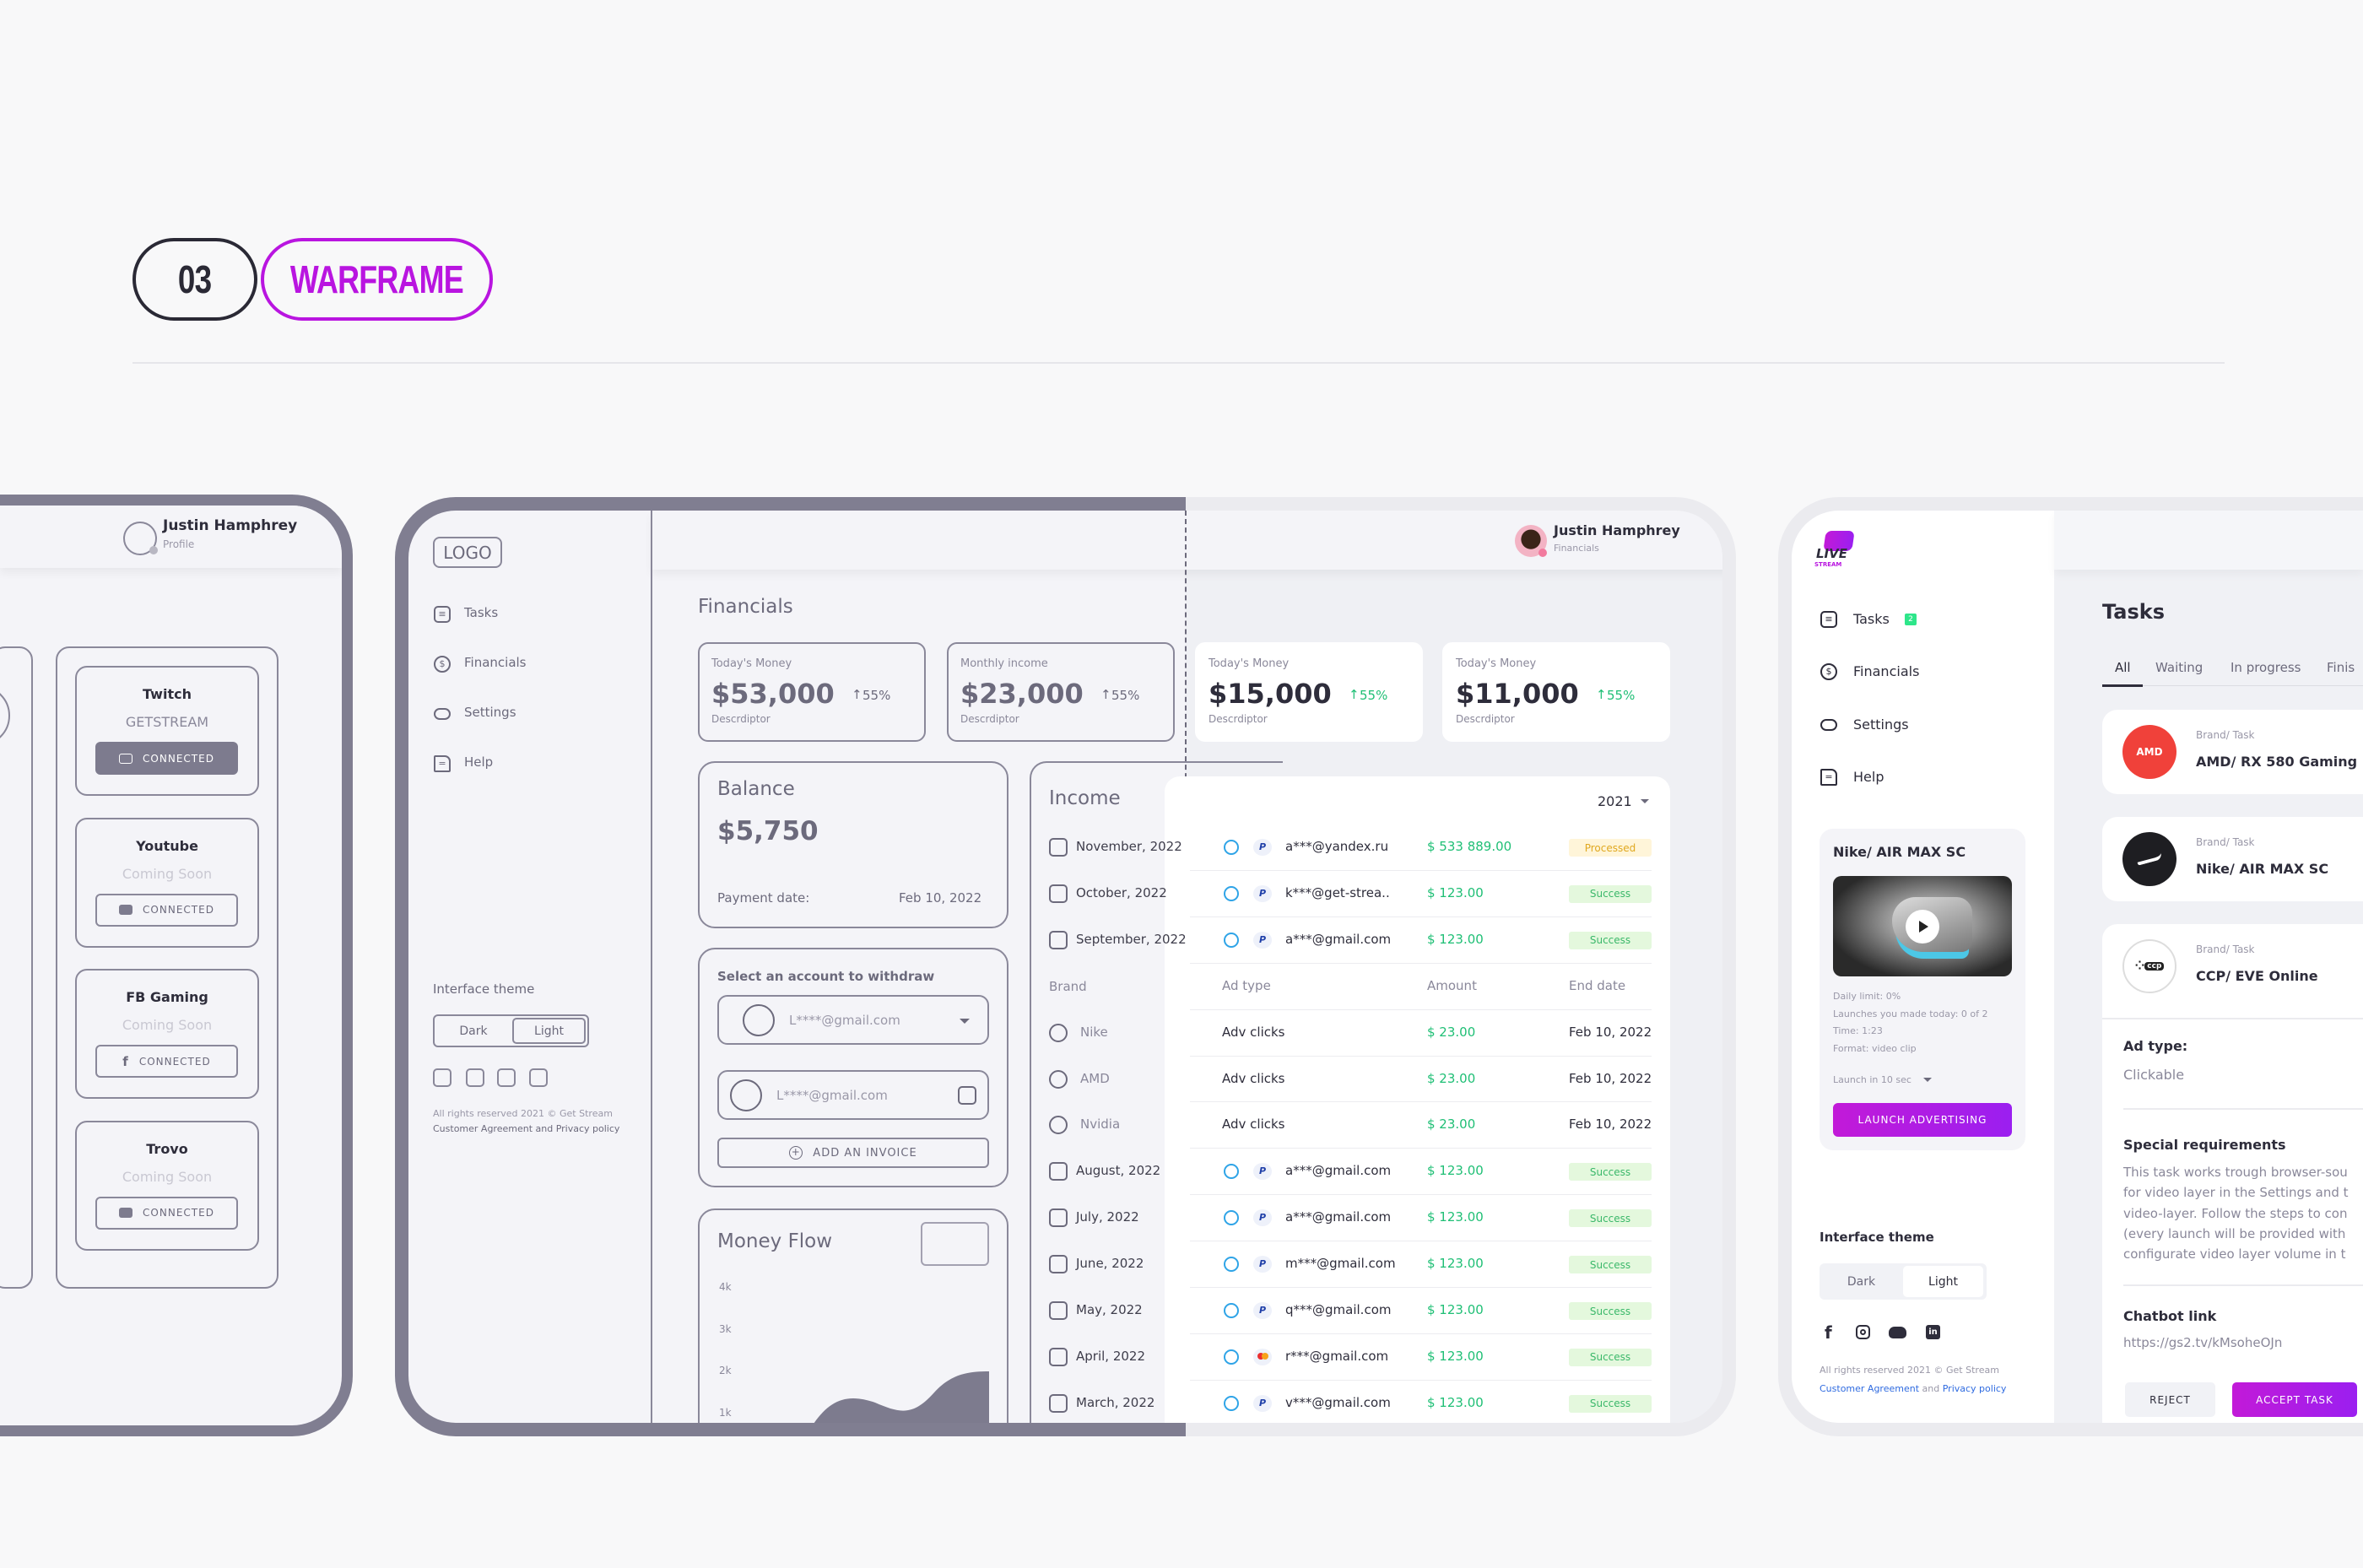 The width and height of the screenshot is (2363, 1568). Describe the element at coordinates (2154, 1075) in the screenshot. I see `ad-type-value: Clickable` at that location.